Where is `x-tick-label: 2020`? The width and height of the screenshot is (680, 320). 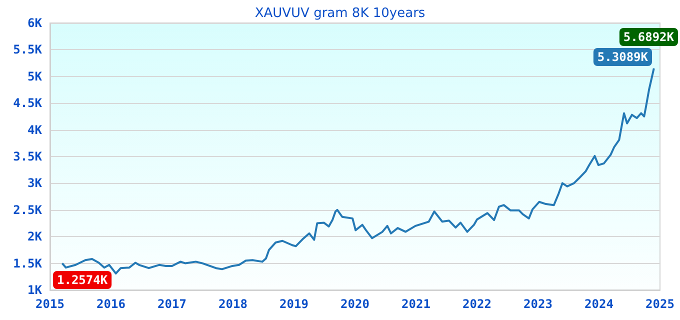 x-tick-label: 2020 is located at coordinates (355, 304).